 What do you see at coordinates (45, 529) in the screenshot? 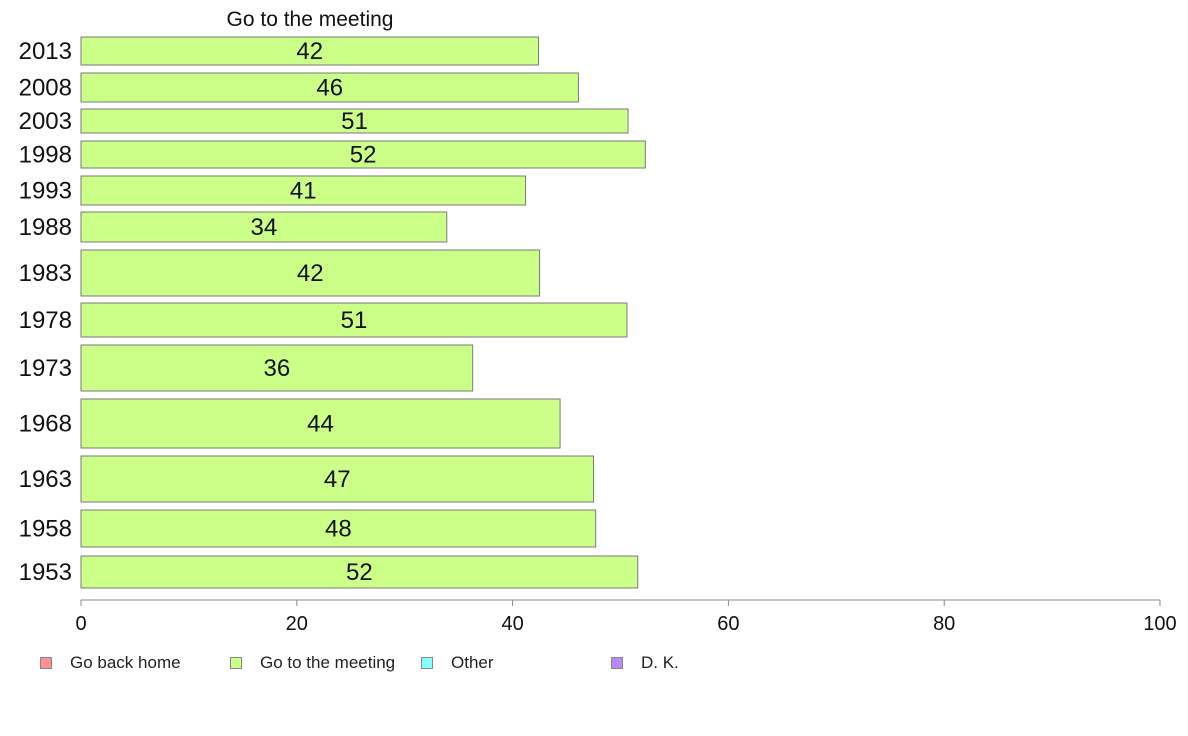
I see `category-label-1958: 1958` at bounding box center [45, 529].